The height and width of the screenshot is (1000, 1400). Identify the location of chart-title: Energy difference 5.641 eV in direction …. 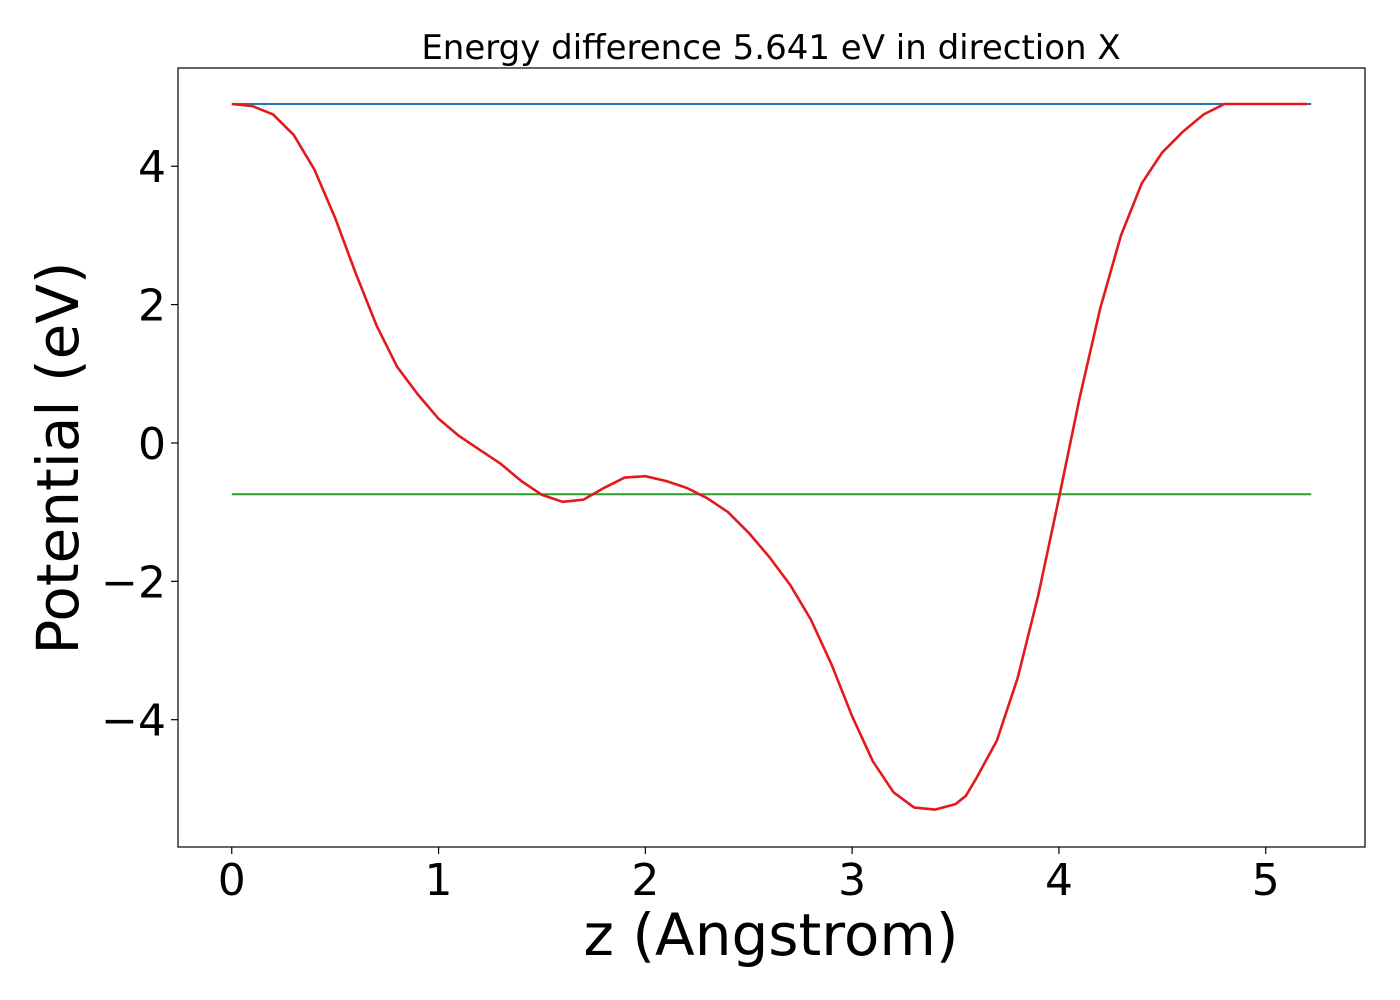
(770, 48).